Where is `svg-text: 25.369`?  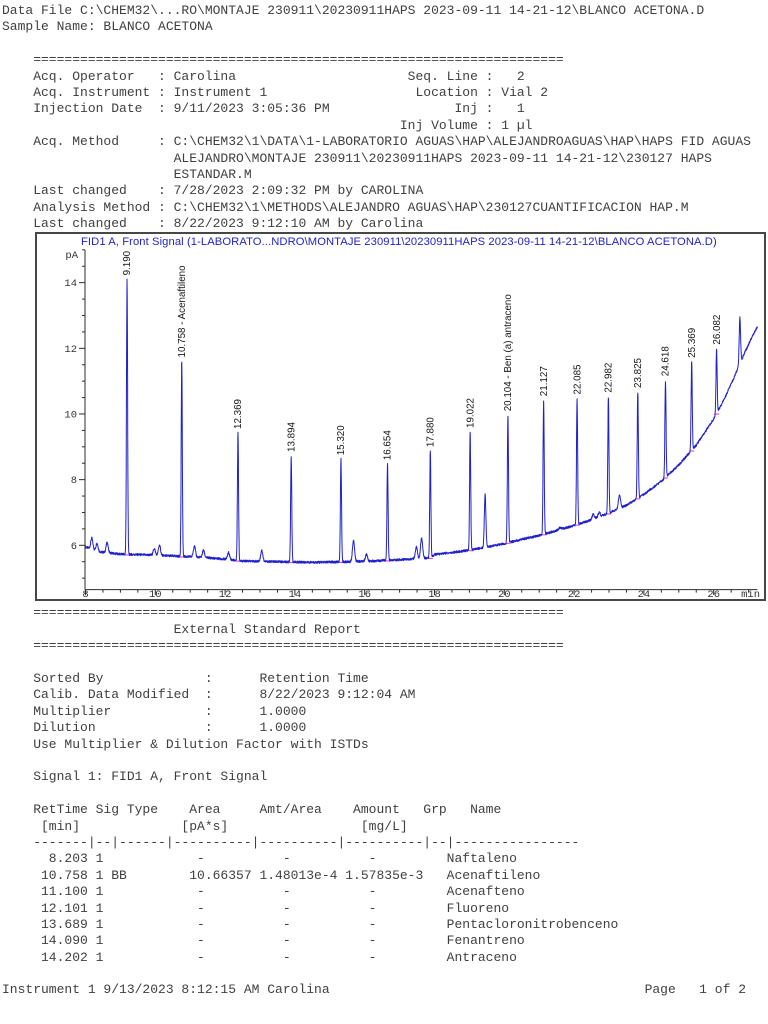 svg-text: 25.369 is located at coordinates (692, 343).